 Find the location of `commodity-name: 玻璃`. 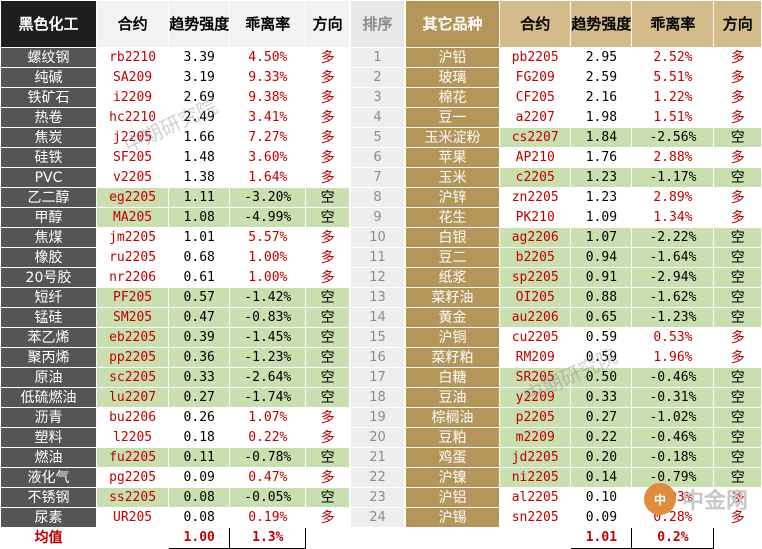

commodity-name: 玻璃 is located at coordinates (452, 77).